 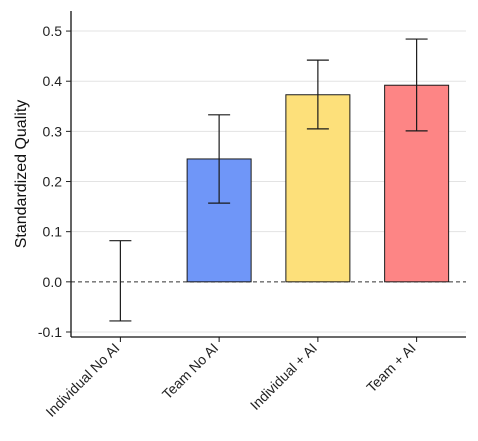 What do you see at coordinates (53, 131) in the screenshot?
I see `y-tick-label: 0.3` at bounding box center [53, 131].